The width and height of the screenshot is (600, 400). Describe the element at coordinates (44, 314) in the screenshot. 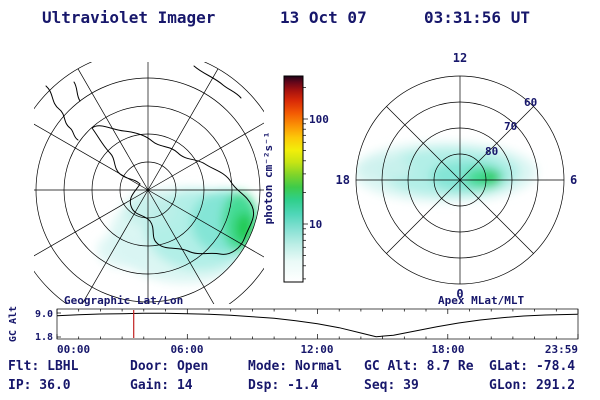

I see `ytick-9: 9.0` at that location.